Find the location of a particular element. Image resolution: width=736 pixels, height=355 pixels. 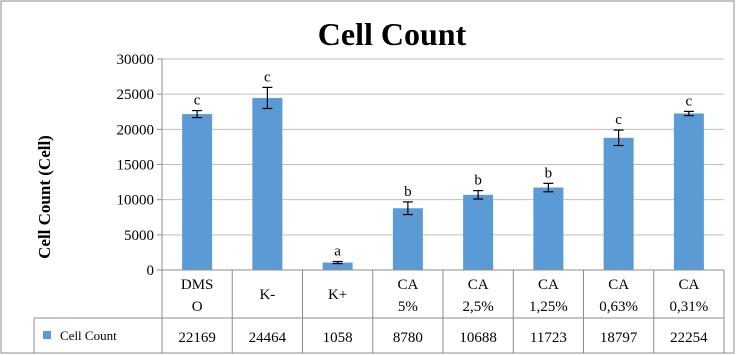

category-label: K- is located at coordinates (267, 295).